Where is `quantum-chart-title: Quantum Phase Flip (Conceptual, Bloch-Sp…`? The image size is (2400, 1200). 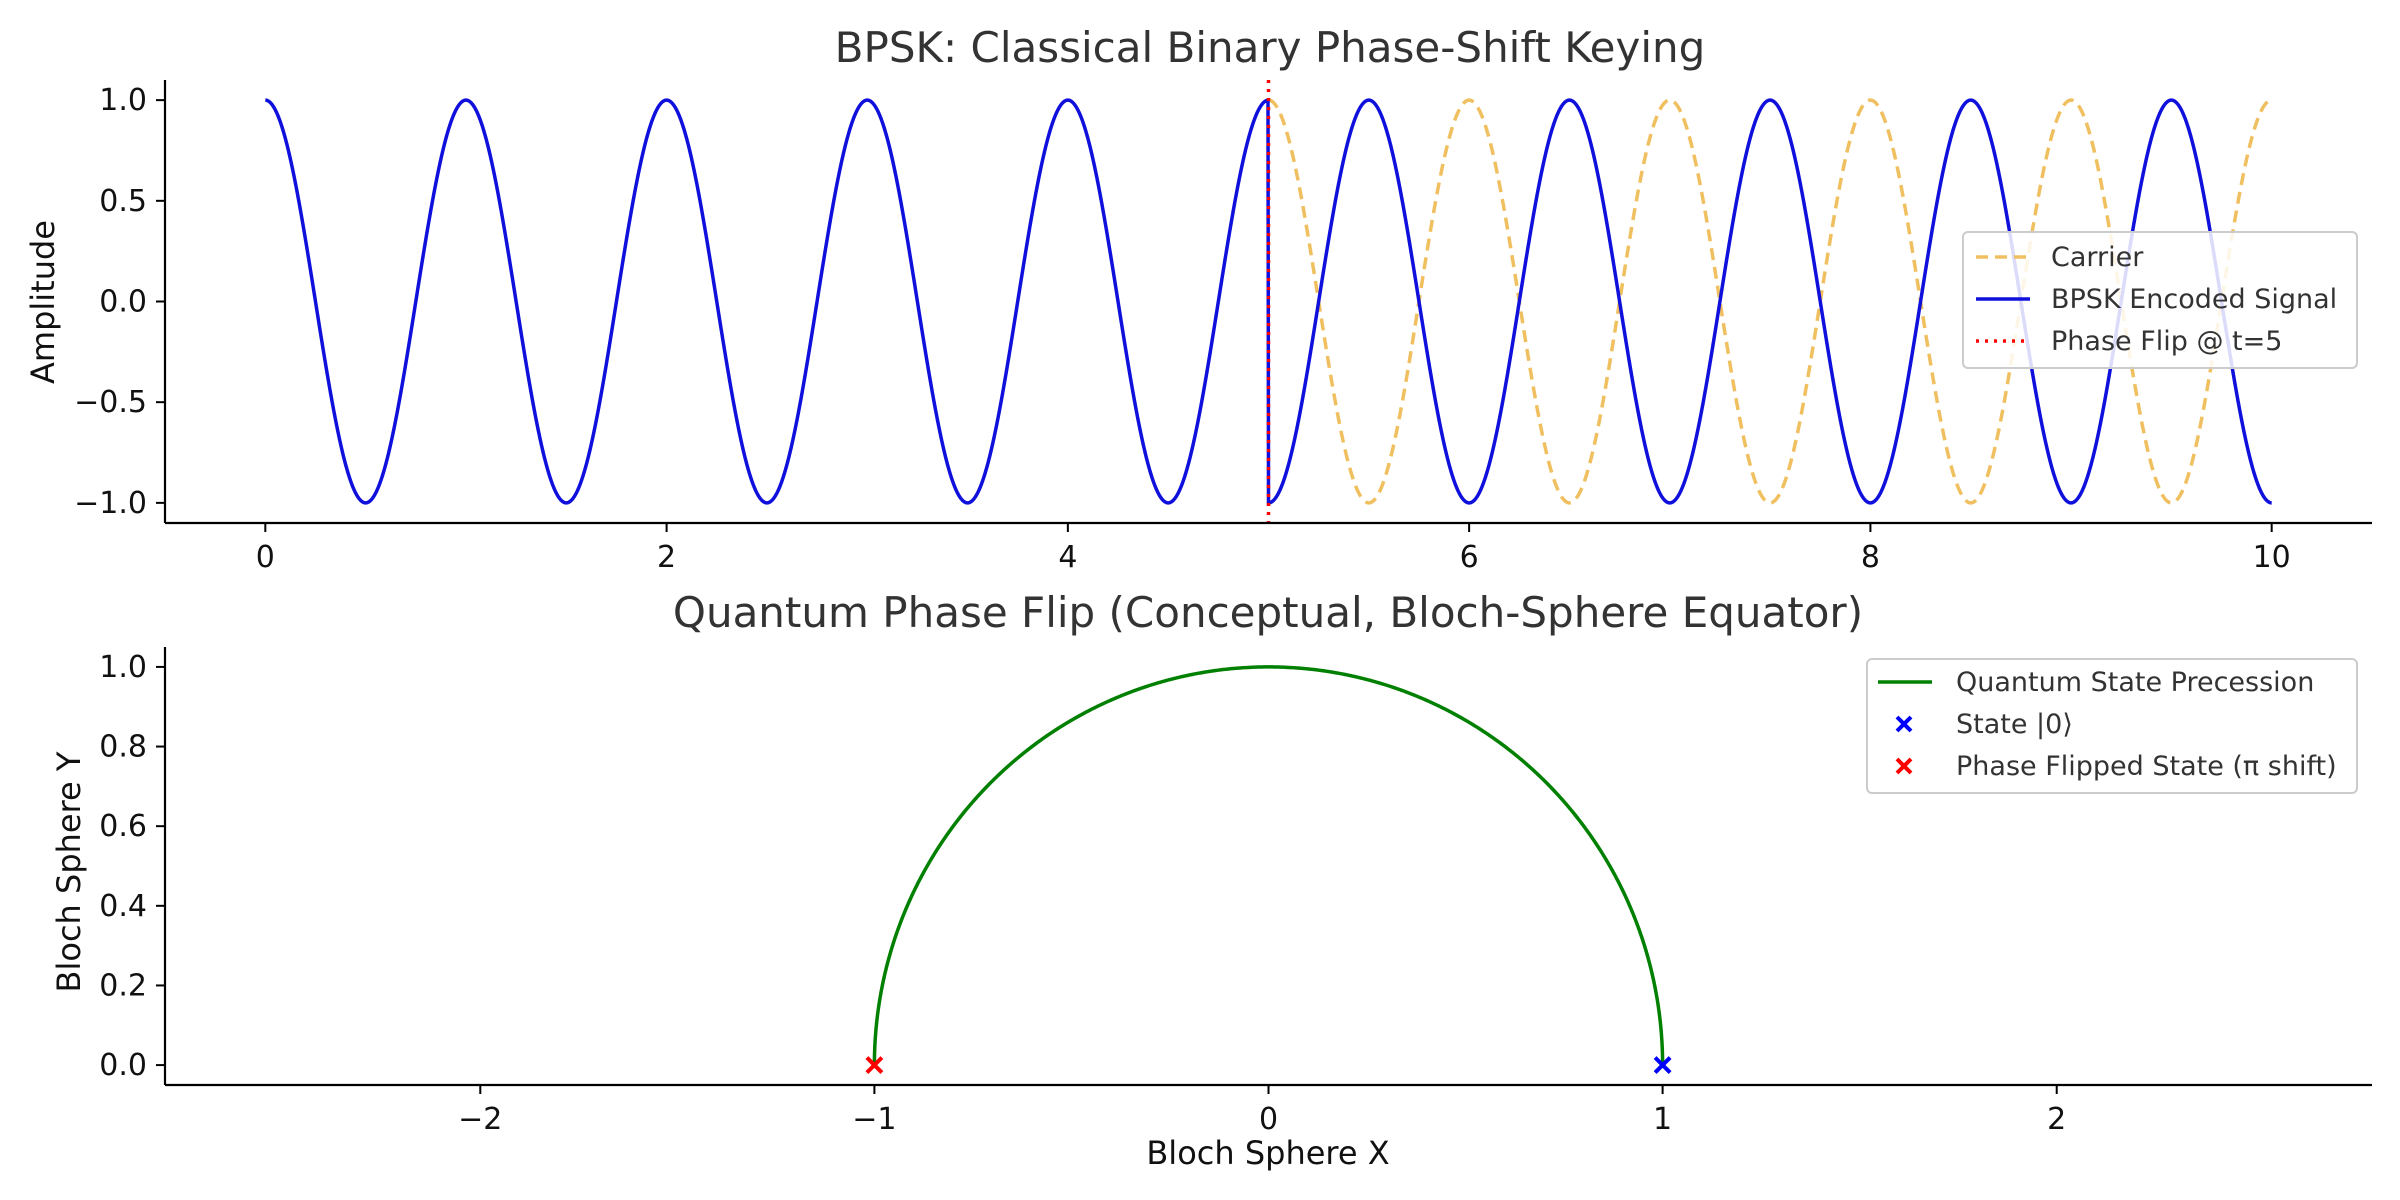 quantum-chart-title: Quantum Phase Flip (Conceptual, Bloch-Sp… is located at coordinates (1268, 612).